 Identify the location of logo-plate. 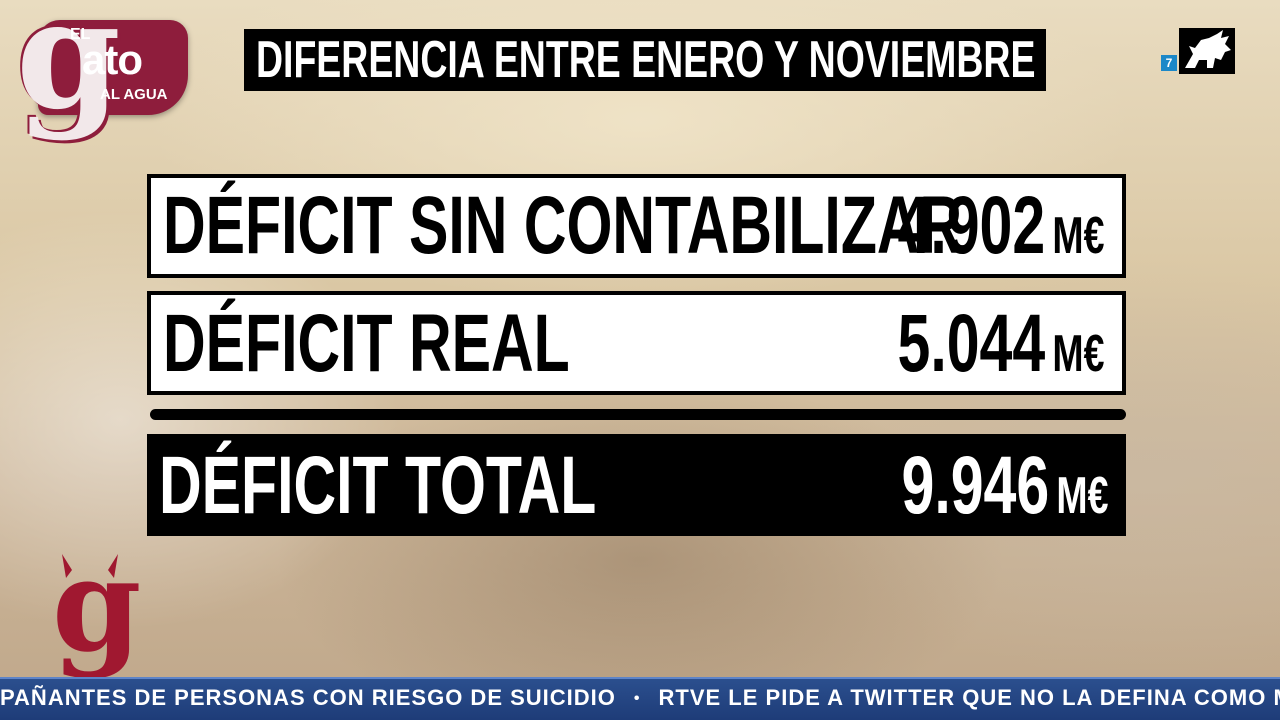
(113, 67).